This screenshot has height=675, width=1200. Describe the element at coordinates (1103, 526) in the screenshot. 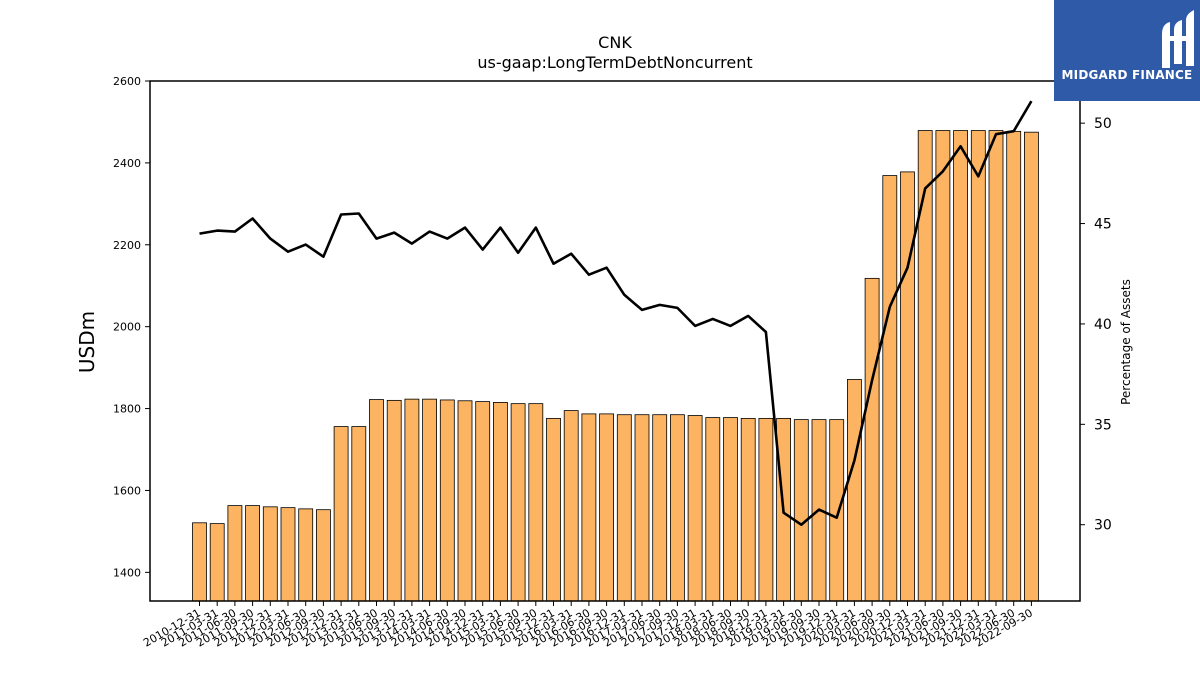

I see `y2-tick-label: 30` at that location.